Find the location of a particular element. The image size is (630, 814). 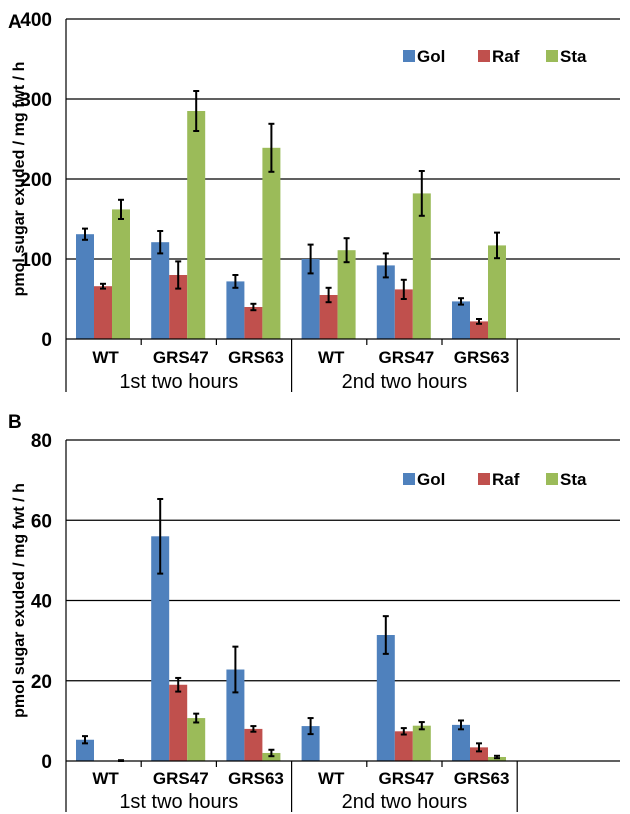

y-tick-label: 200 is located at coordinates (36, 180).